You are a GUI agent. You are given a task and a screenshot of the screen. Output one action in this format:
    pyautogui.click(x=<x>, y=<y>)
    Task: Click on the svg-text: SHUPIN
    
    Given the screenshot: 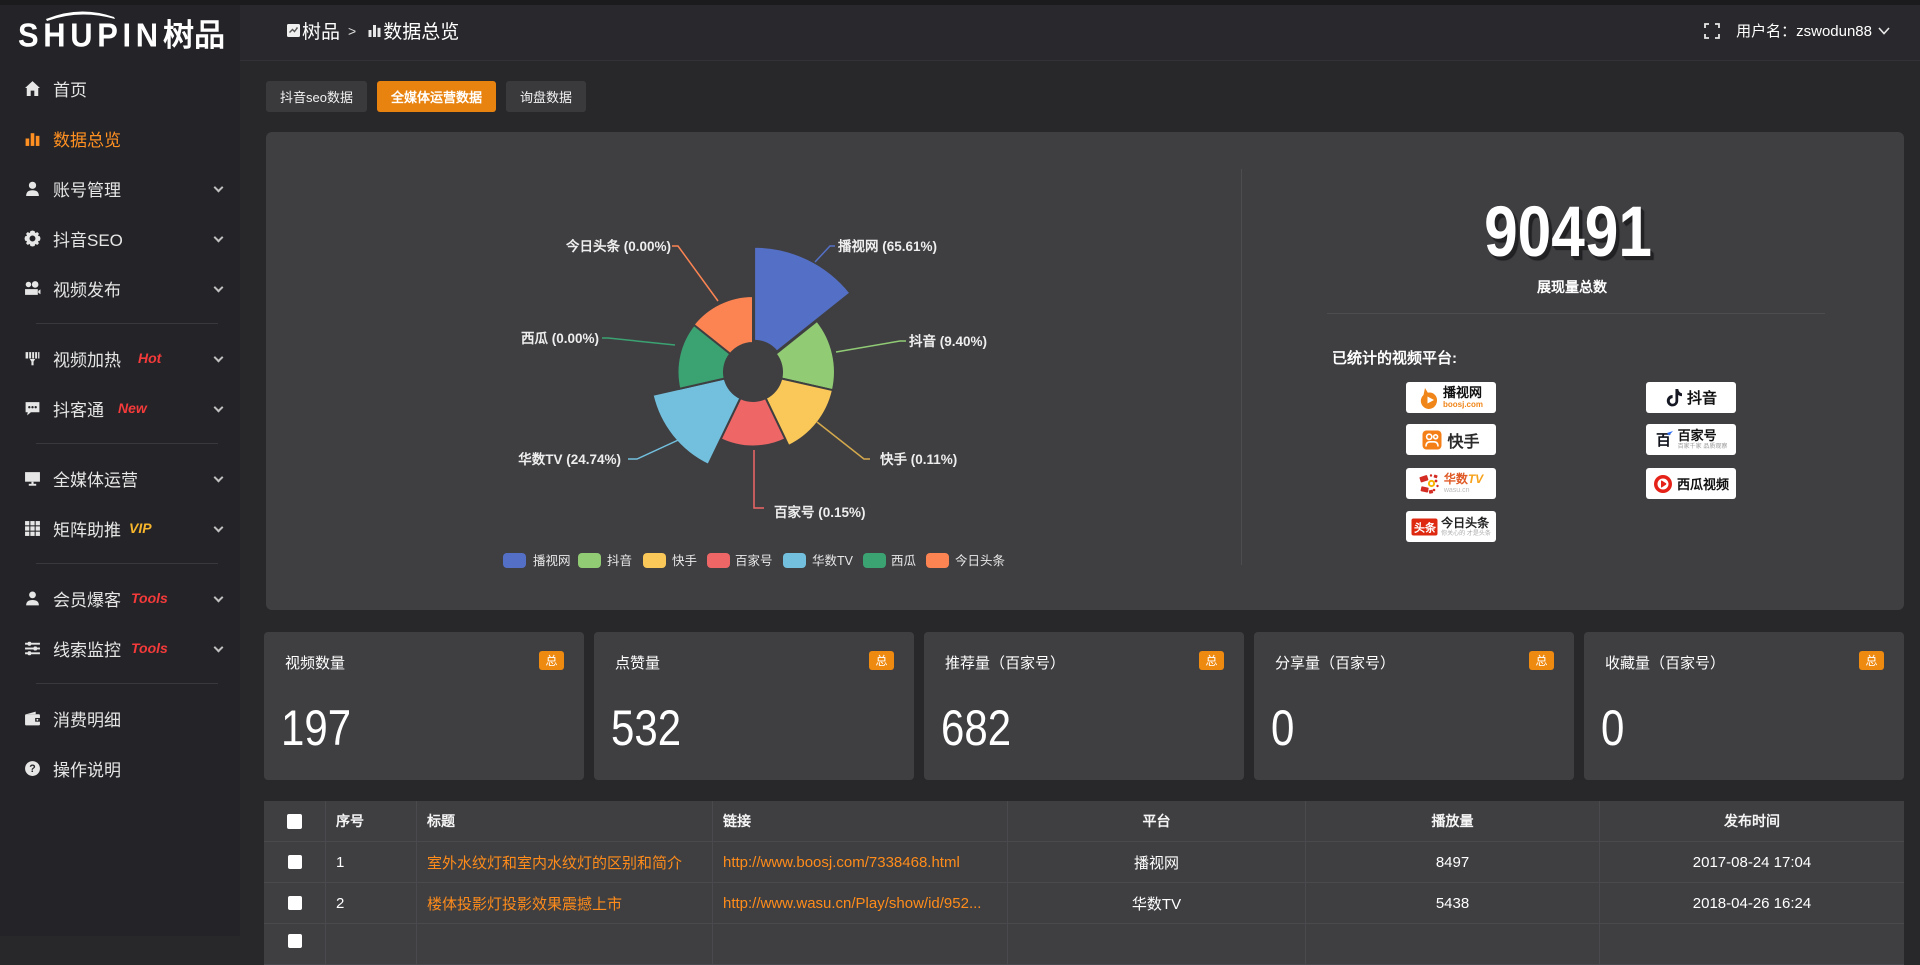 What is the action you would take?
    pyautogui.click(x=87, y=34)
    